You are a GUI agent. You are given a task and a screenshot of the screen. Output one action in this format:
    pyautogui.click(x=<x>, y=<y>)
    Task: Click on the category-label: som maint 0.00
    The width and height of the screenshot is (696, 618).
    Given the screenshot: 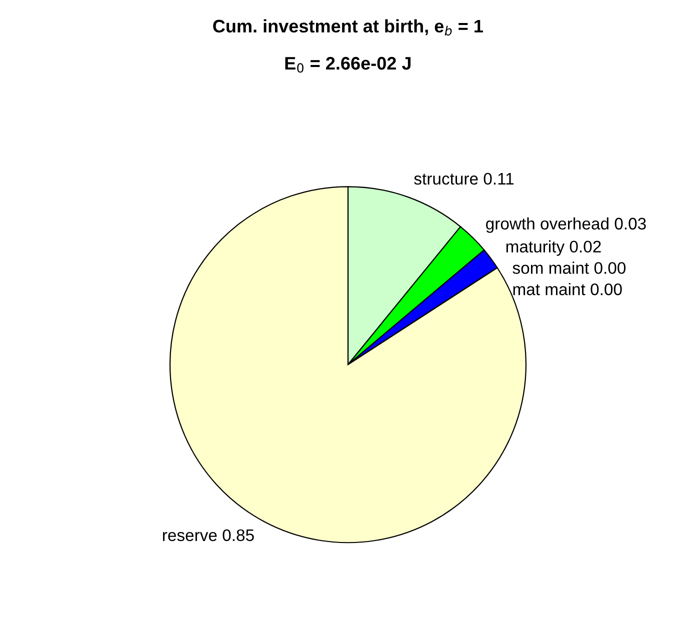 What is the action you would take?
    pyautogui.click(x=569, y=268)
    